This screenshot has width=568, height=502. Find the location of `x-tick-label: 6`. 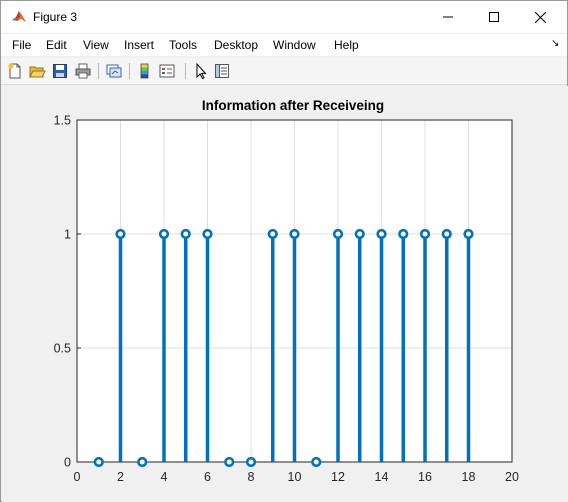

x-tick-label: 6 is located at coordinates (207, 477).